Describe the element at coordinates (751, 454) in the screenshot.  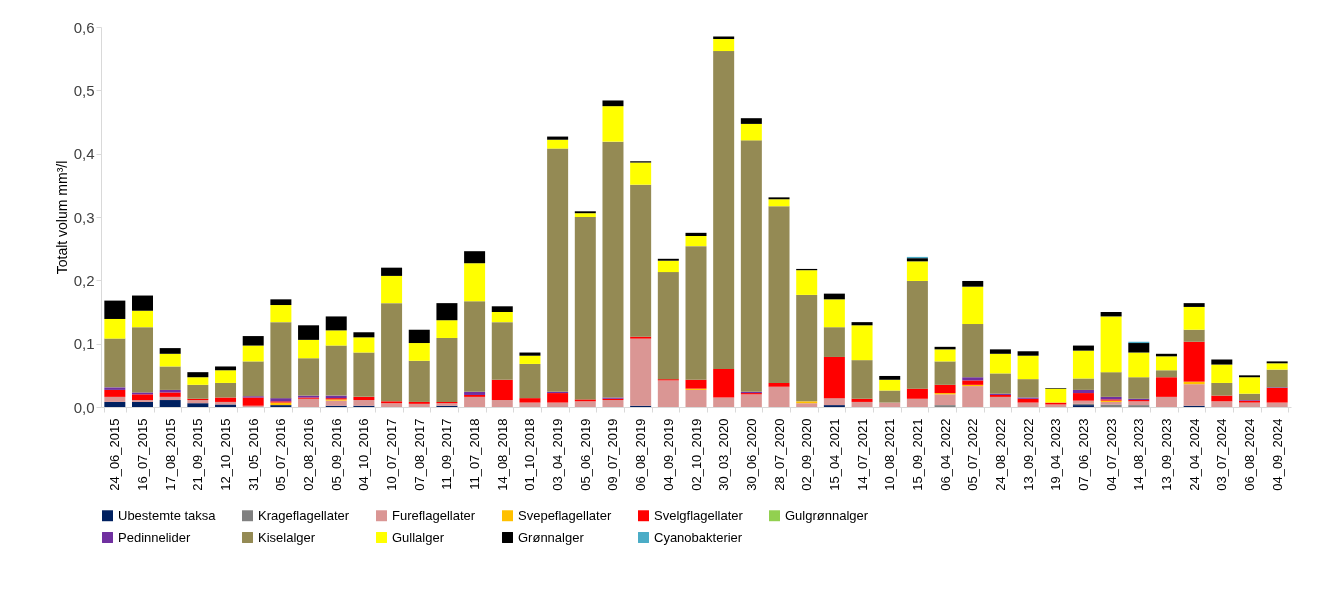
I see `x-tick-label: 30_06_2020` at that location.